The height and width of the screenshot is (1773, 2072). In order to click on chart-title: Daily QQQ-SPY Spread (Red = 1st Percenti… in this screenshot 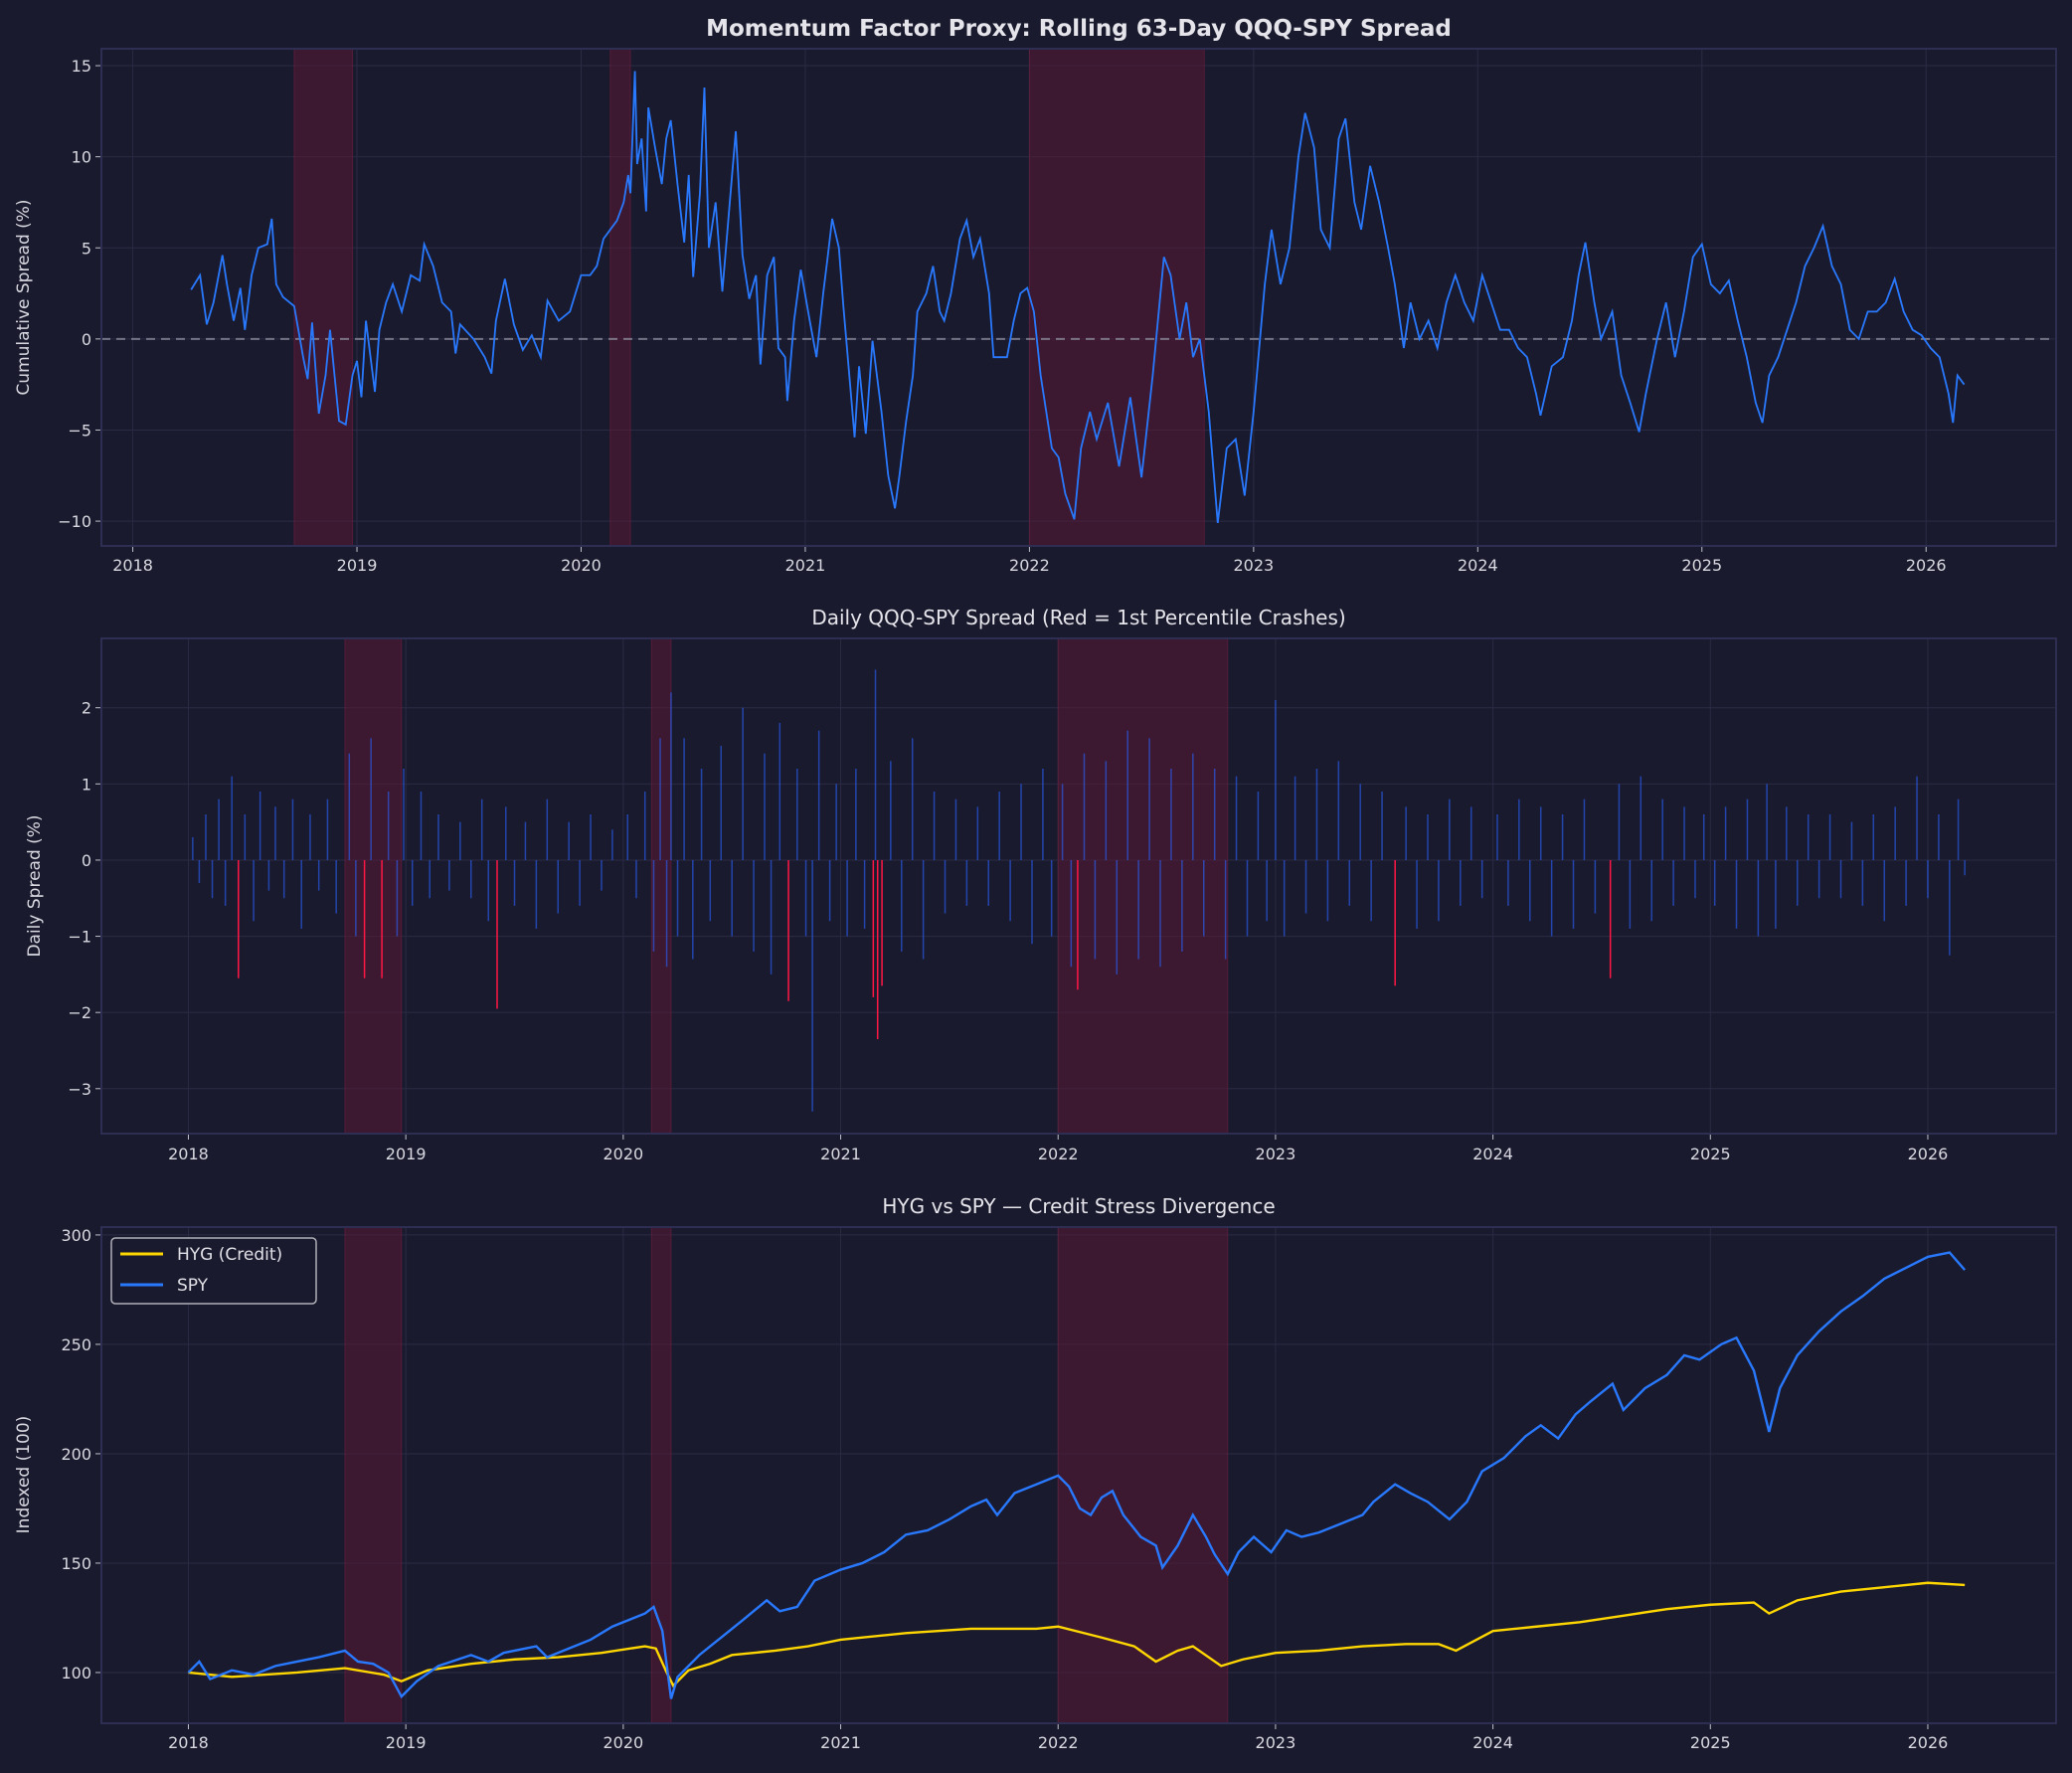, I will do `click(1078, 617)`.